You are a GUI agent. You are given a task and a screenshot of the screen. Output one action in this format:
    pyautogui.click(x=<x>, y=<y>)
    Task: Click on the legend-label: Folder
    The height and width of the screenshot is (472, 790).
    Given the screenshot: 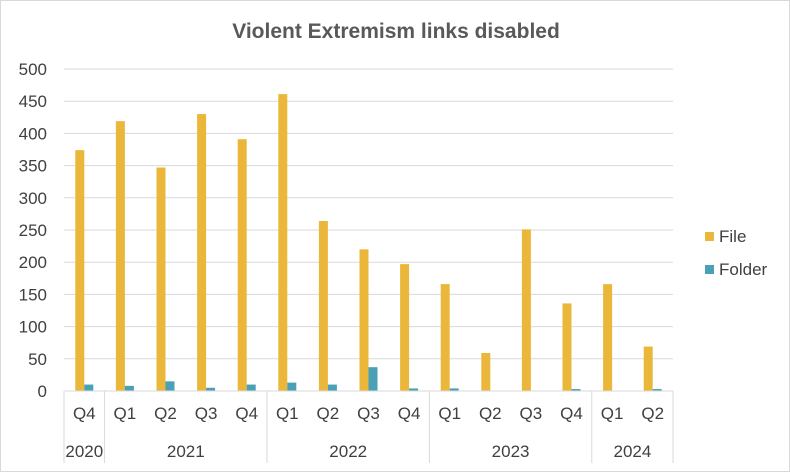 What is the action you would take?
    pyautogui.click(x=743, y=269)
    